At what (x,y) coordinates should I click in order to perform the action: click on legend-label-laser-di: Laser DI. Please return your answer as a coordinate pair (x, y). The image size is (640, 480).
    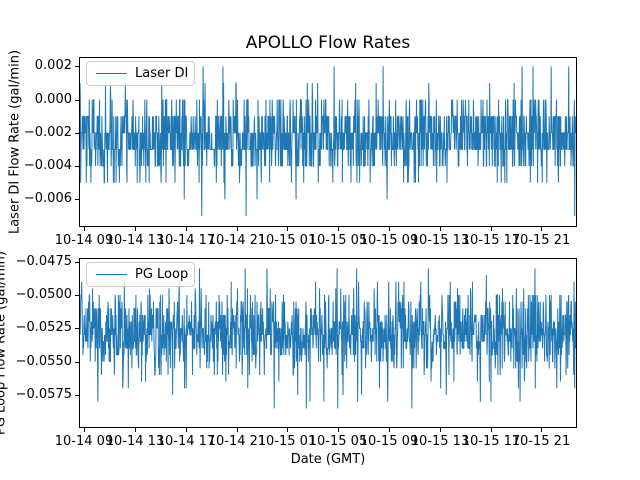
    Looking at the image, I should click on (162, 73).